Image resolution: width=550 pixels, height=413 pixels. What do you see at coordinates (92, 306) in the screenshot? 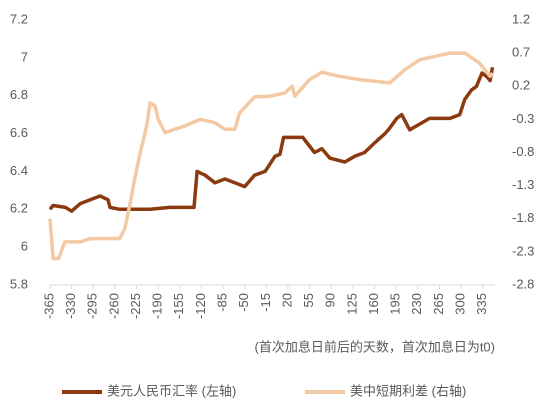
I see `x-tick-label: -295` at bounding box center [92, 306].